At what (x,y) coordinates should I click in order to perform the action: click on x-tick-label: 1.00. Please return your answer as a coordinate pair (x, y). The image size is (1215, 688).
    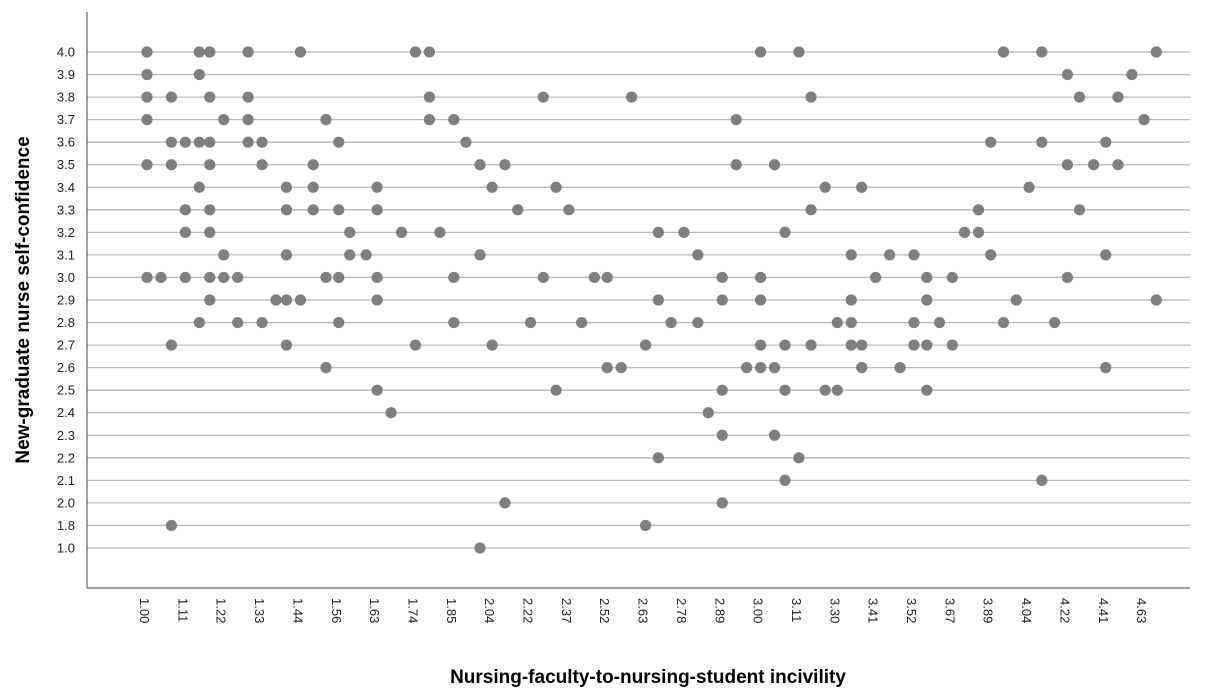
    Looking at the image, I should click on (144, 610).